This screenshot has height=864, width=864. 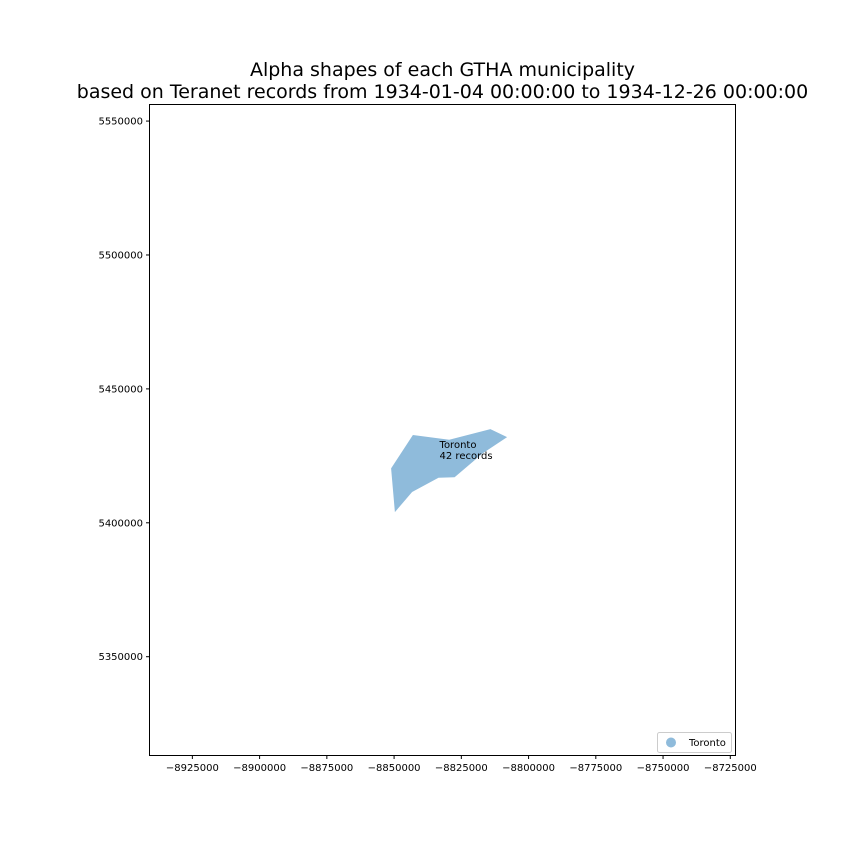 What do you see at coordinates (326, 768) in the screenshot?
I see `x-tick-label: −8875000` at bounding box center [326, 768].